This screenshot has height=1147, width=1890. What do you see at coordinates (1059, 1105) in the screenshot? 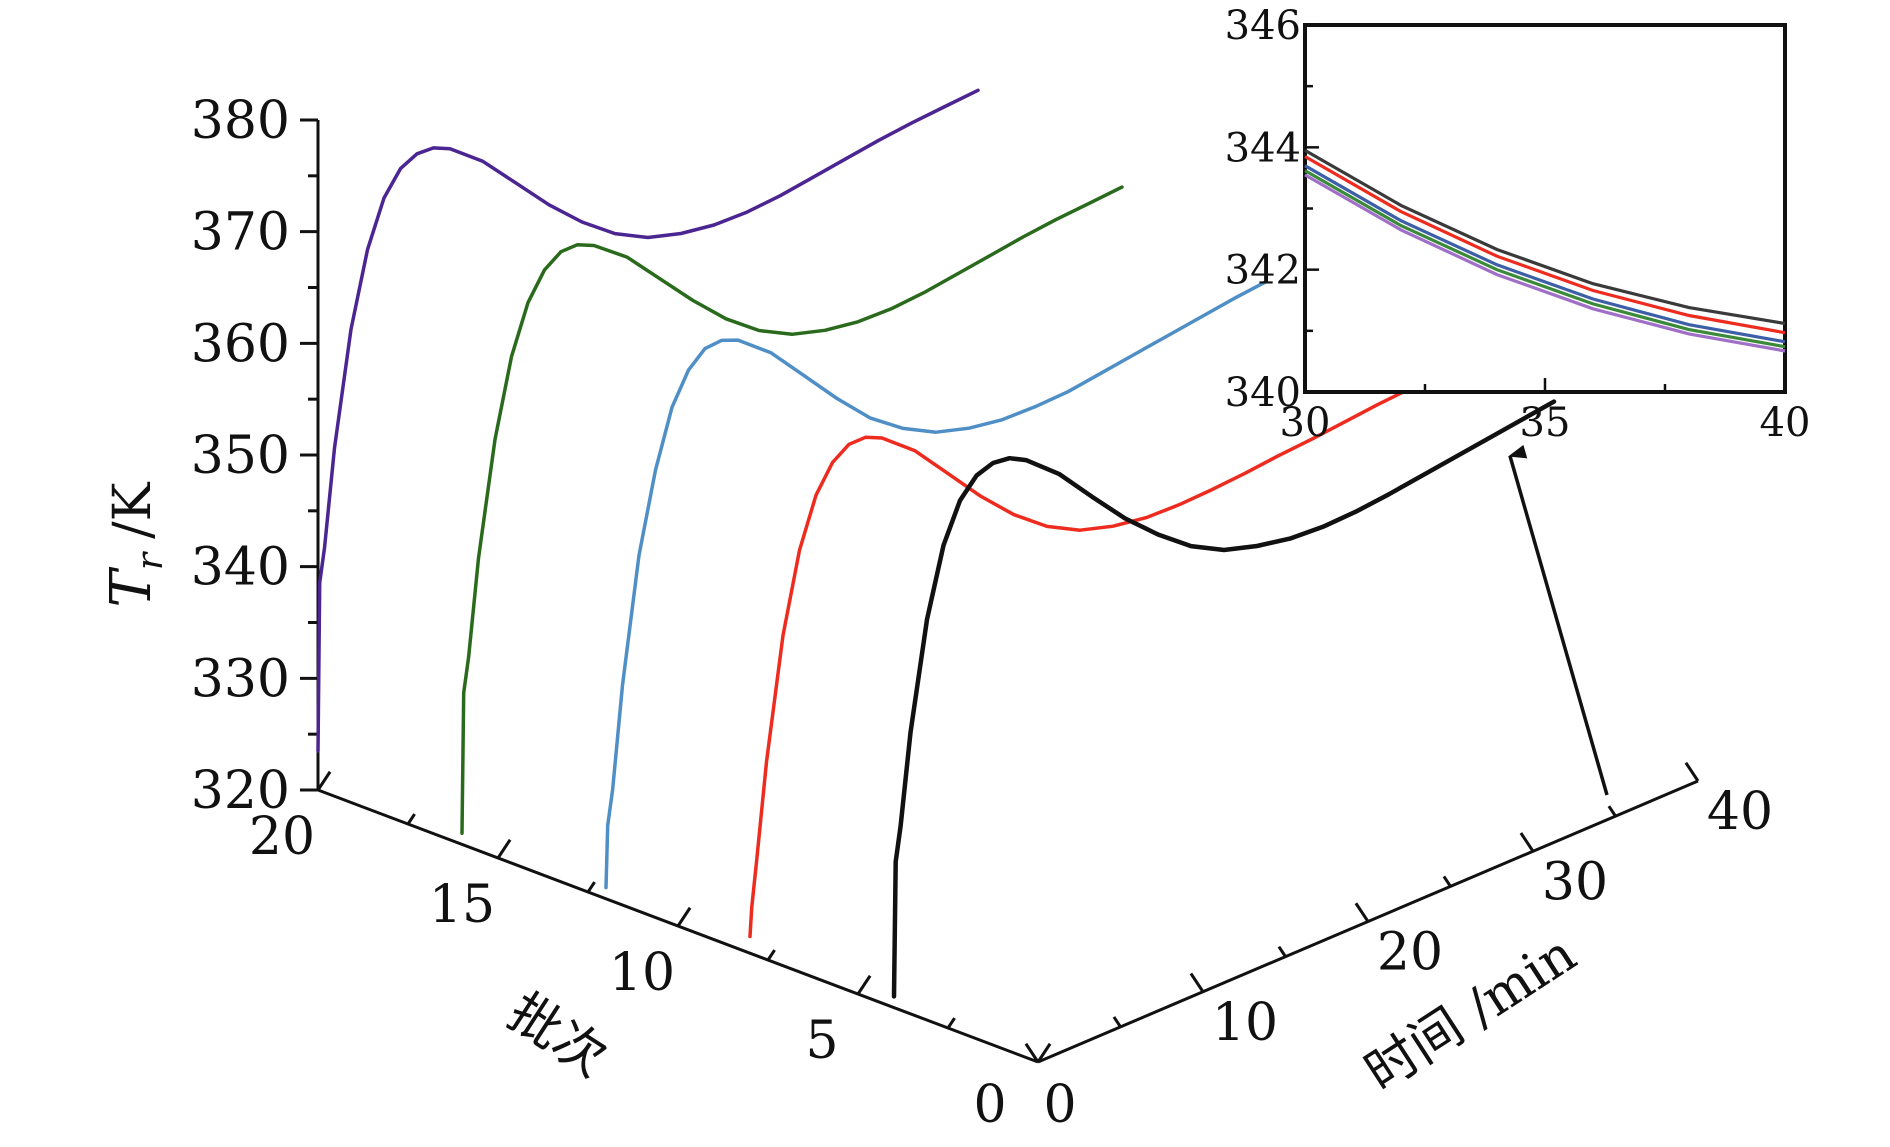
I see `x-origin-label: 0` at bounding box center [1059, 1105].